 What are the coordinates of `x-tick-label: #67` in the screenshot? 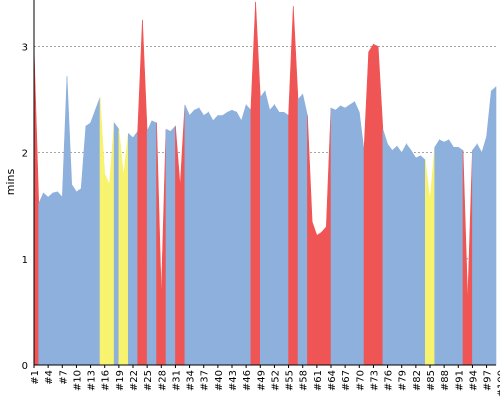 It's located at (346, 380).